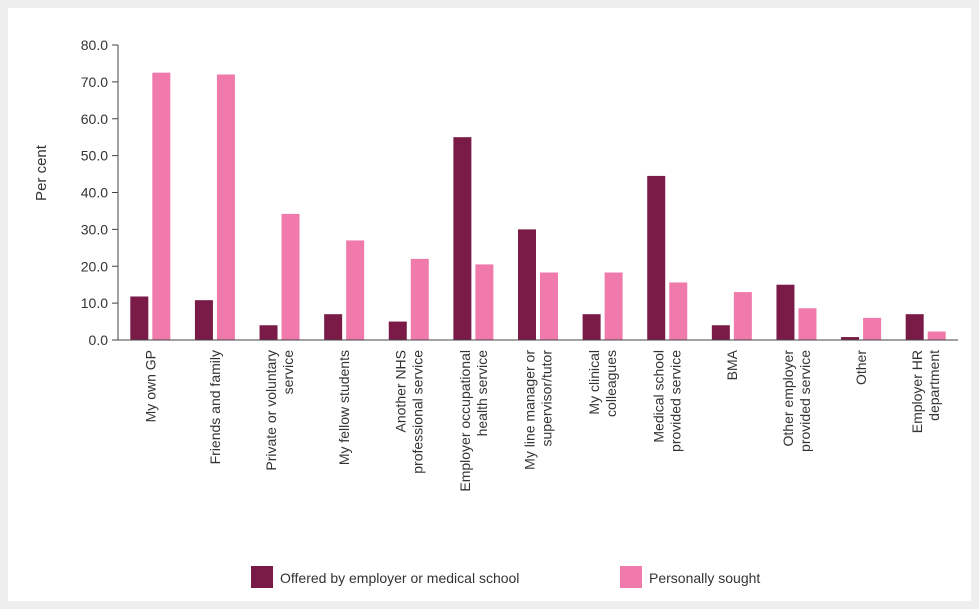 This screenshot has width=979, height=609. I want to click on y-axis-title: Per cent, so click(41, 172).